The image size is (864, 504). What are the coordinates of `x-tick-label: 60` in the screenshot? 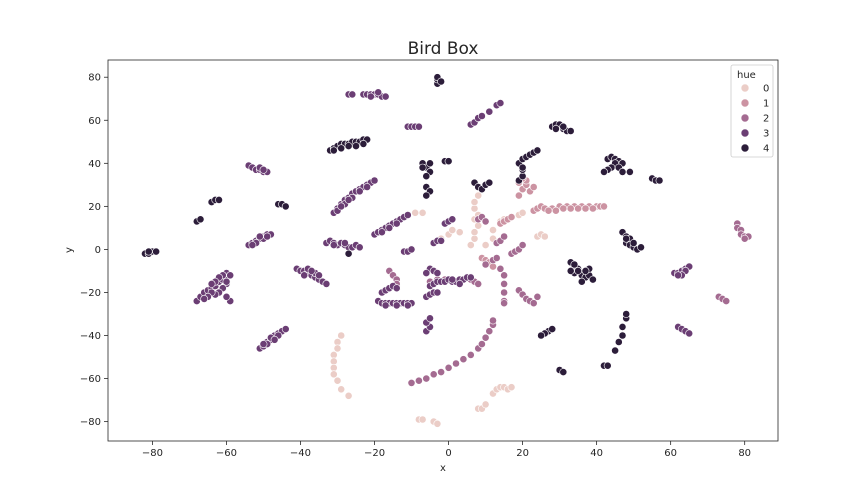 It's located at (670, 453).